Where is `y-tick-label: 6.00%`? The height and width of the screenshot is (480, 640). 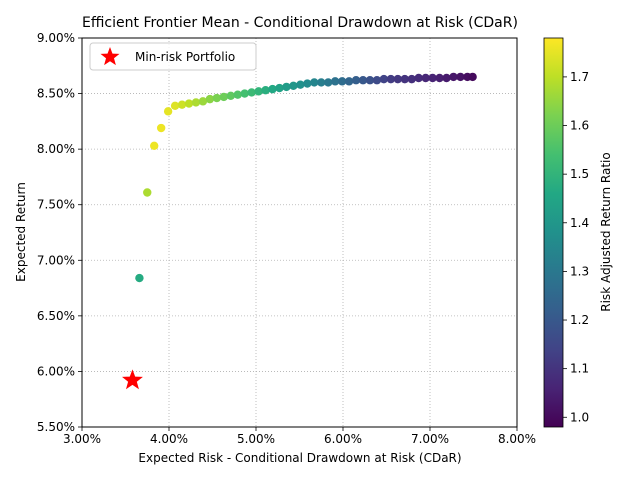 y-tick-label: 6.00% is located at coordinates (56, 371).